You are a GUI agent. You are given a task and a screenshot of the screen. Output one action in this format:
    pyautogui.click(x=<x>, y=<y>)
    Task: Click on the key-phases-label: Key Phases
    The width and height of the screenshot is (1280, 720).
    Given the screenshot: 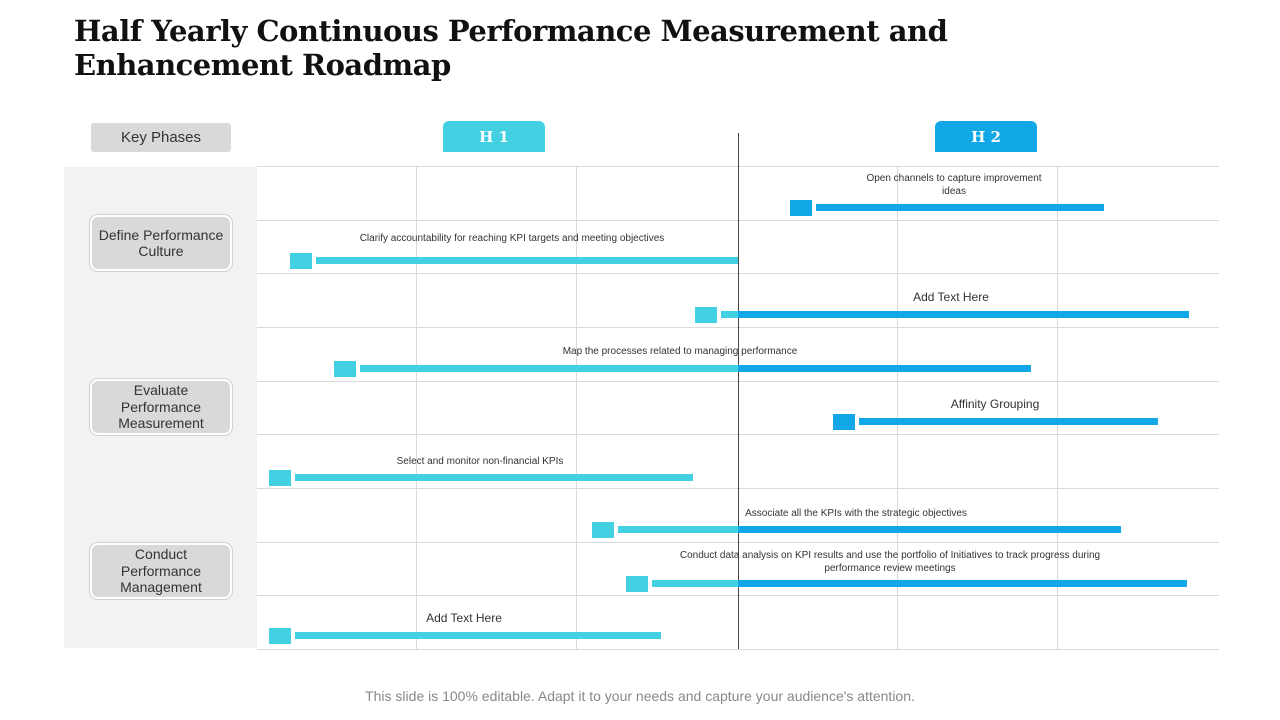 What is the action you would take?
    pyautogui.click(x=161, y=137)
    